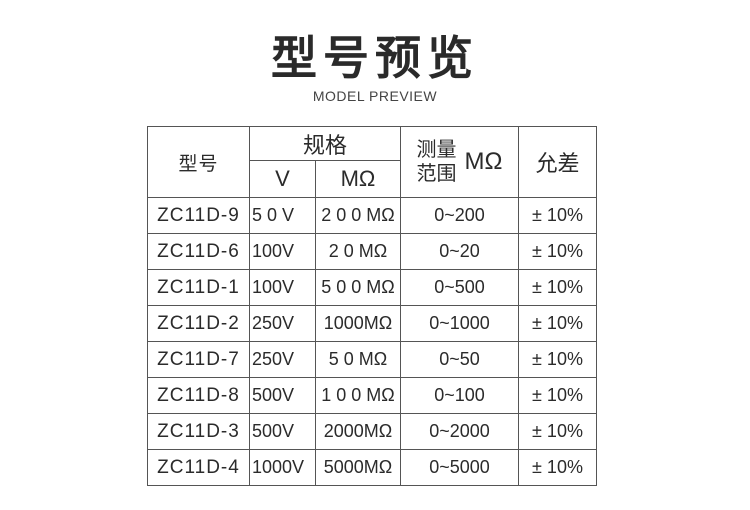 Image resolution: width=750 pixels, height=510 pixels. Describe the element at coordinates (358, 251) in the screenshot. I see `cell-resistance: 2 0 MΩ` at that location.